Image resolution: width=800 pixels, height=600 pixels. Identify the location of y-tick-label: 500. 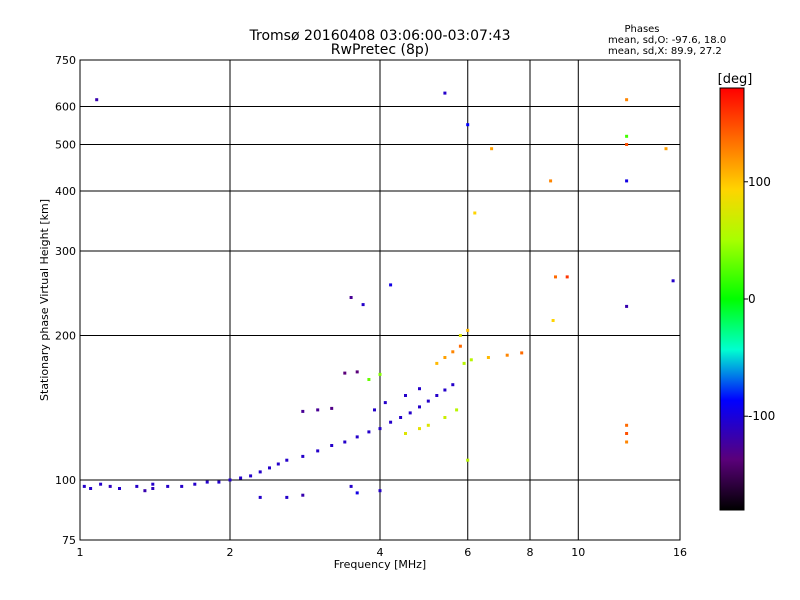
(65, 145).